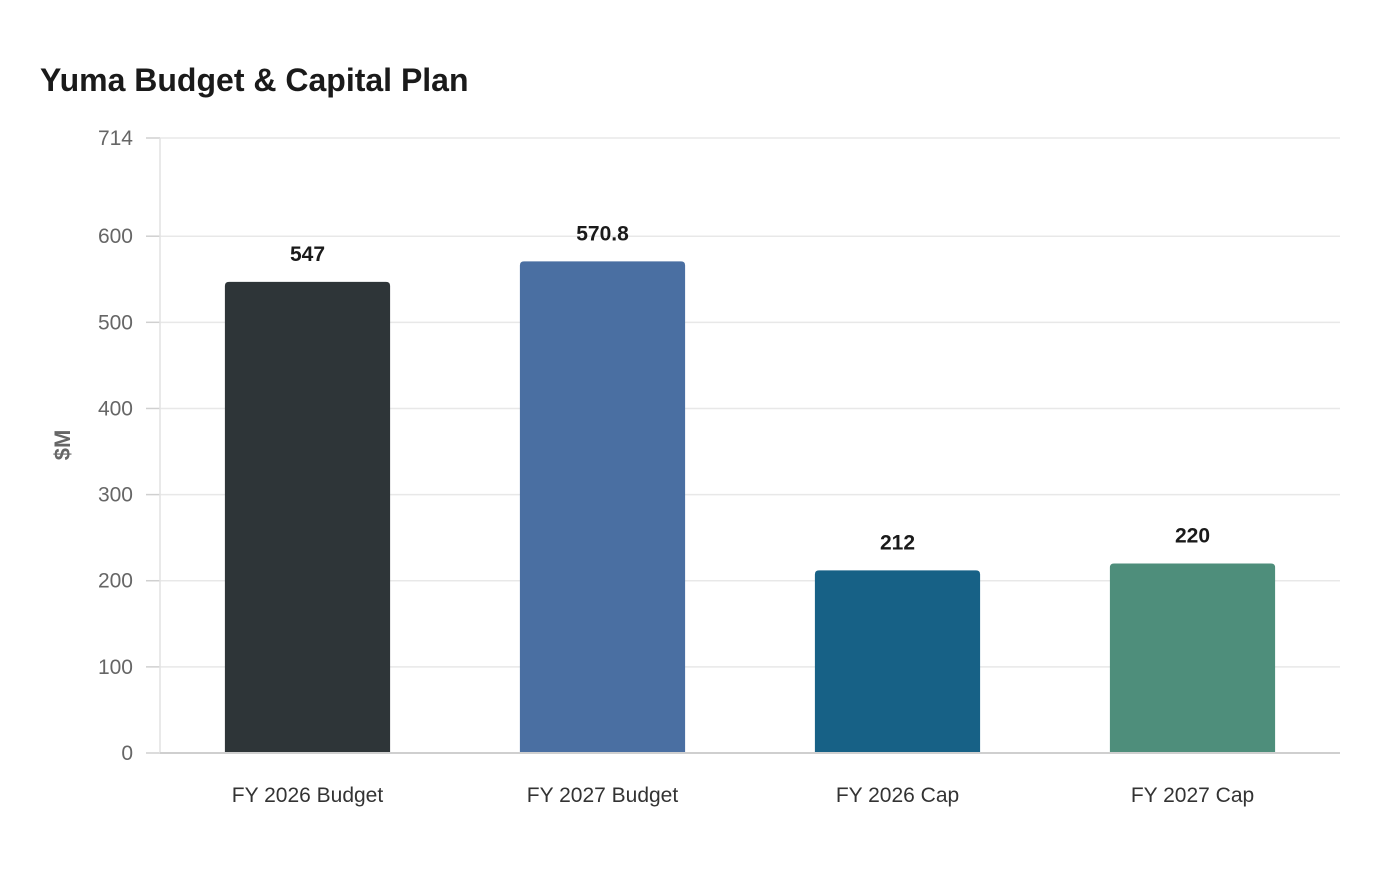  Describe the element at coordinates (115, 236) in the screenshot. I see `y-tick-label: 600` at that location.